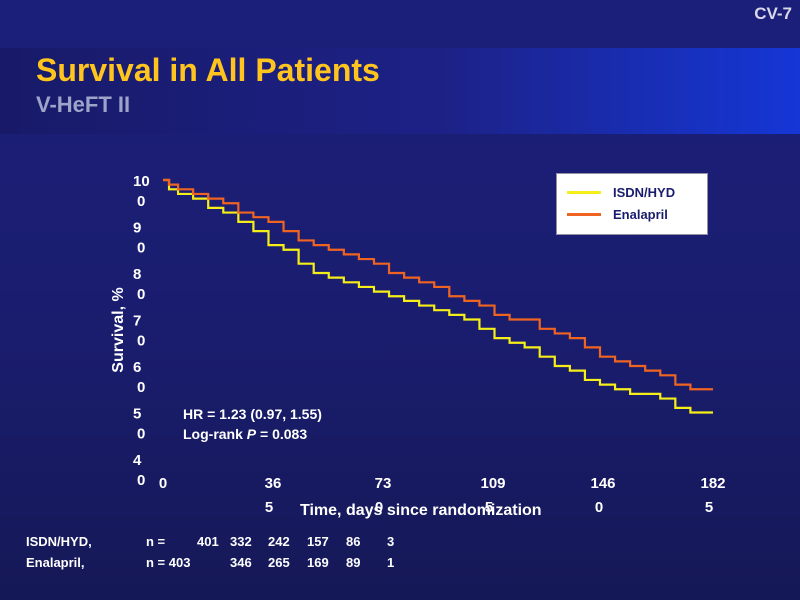  What do you see at coordinates (279, 562) in the screenshot?
I see `risk-value: 265` at bounding box center [279, 562].